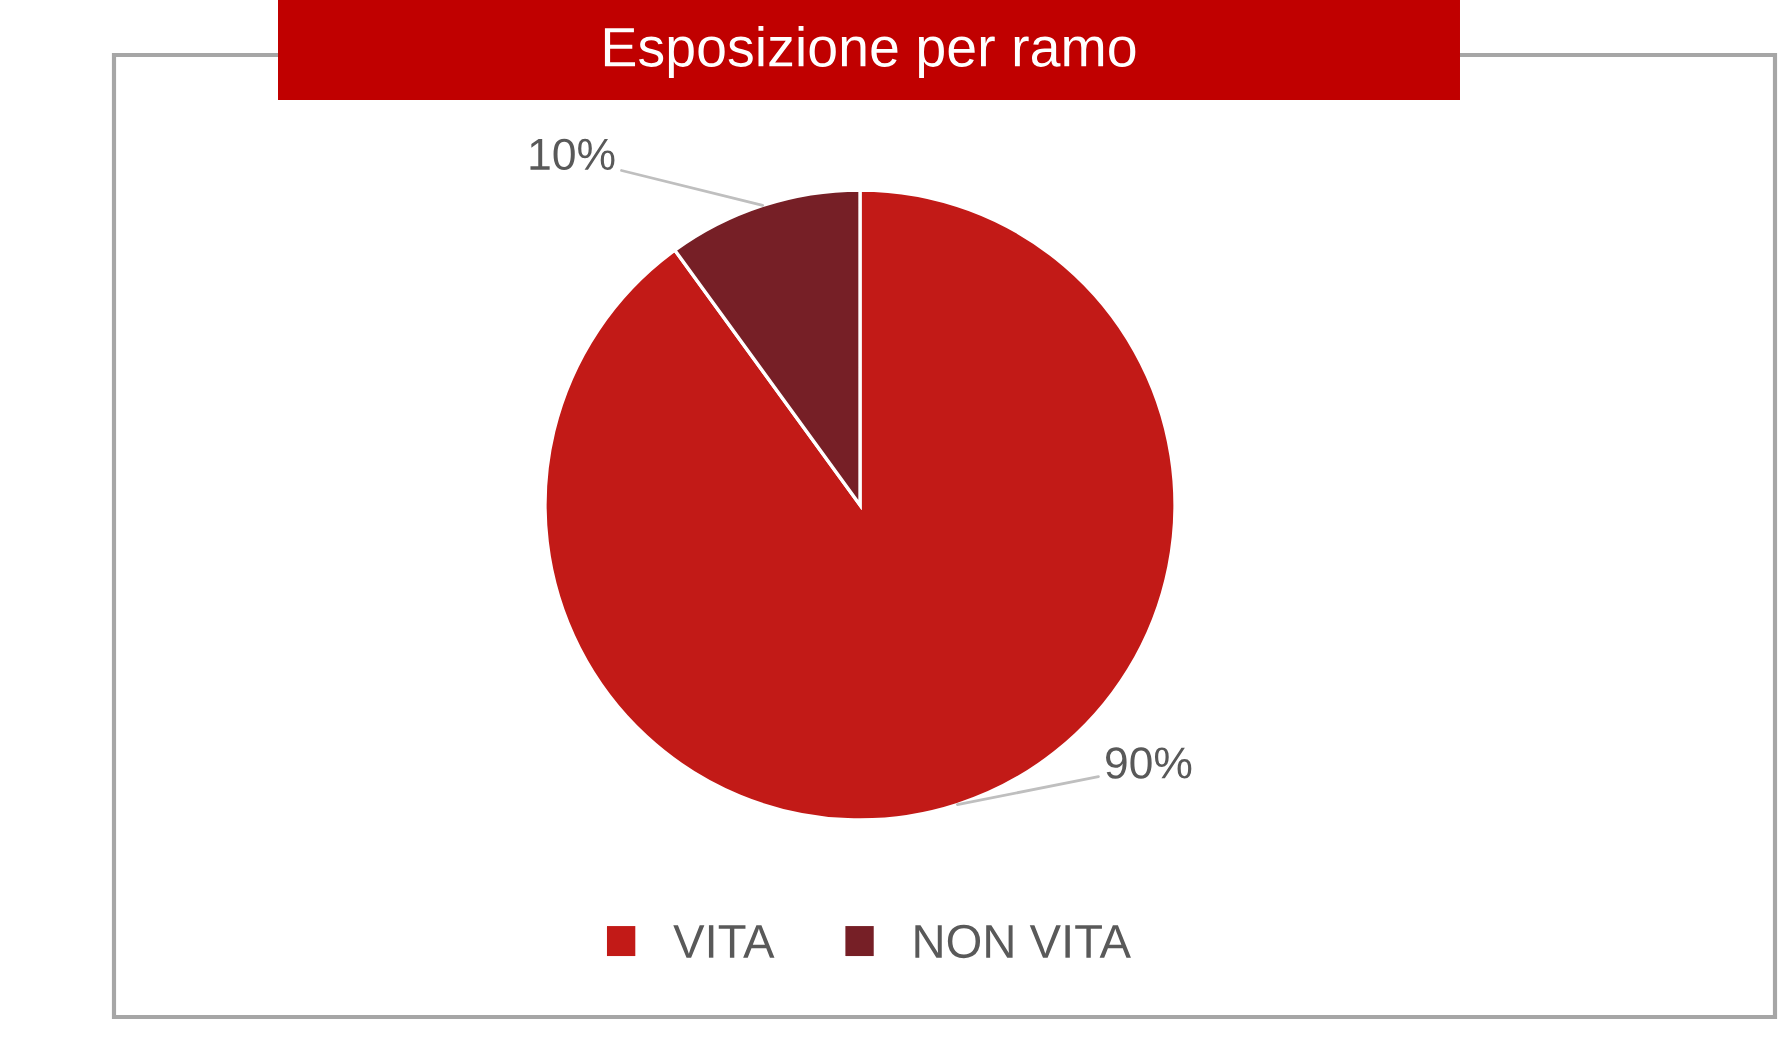 Image resolution: width=1782 pixels, height=1039 pixels. I want to click on chart-title: Esposizione per ramo, so click(870, 52).